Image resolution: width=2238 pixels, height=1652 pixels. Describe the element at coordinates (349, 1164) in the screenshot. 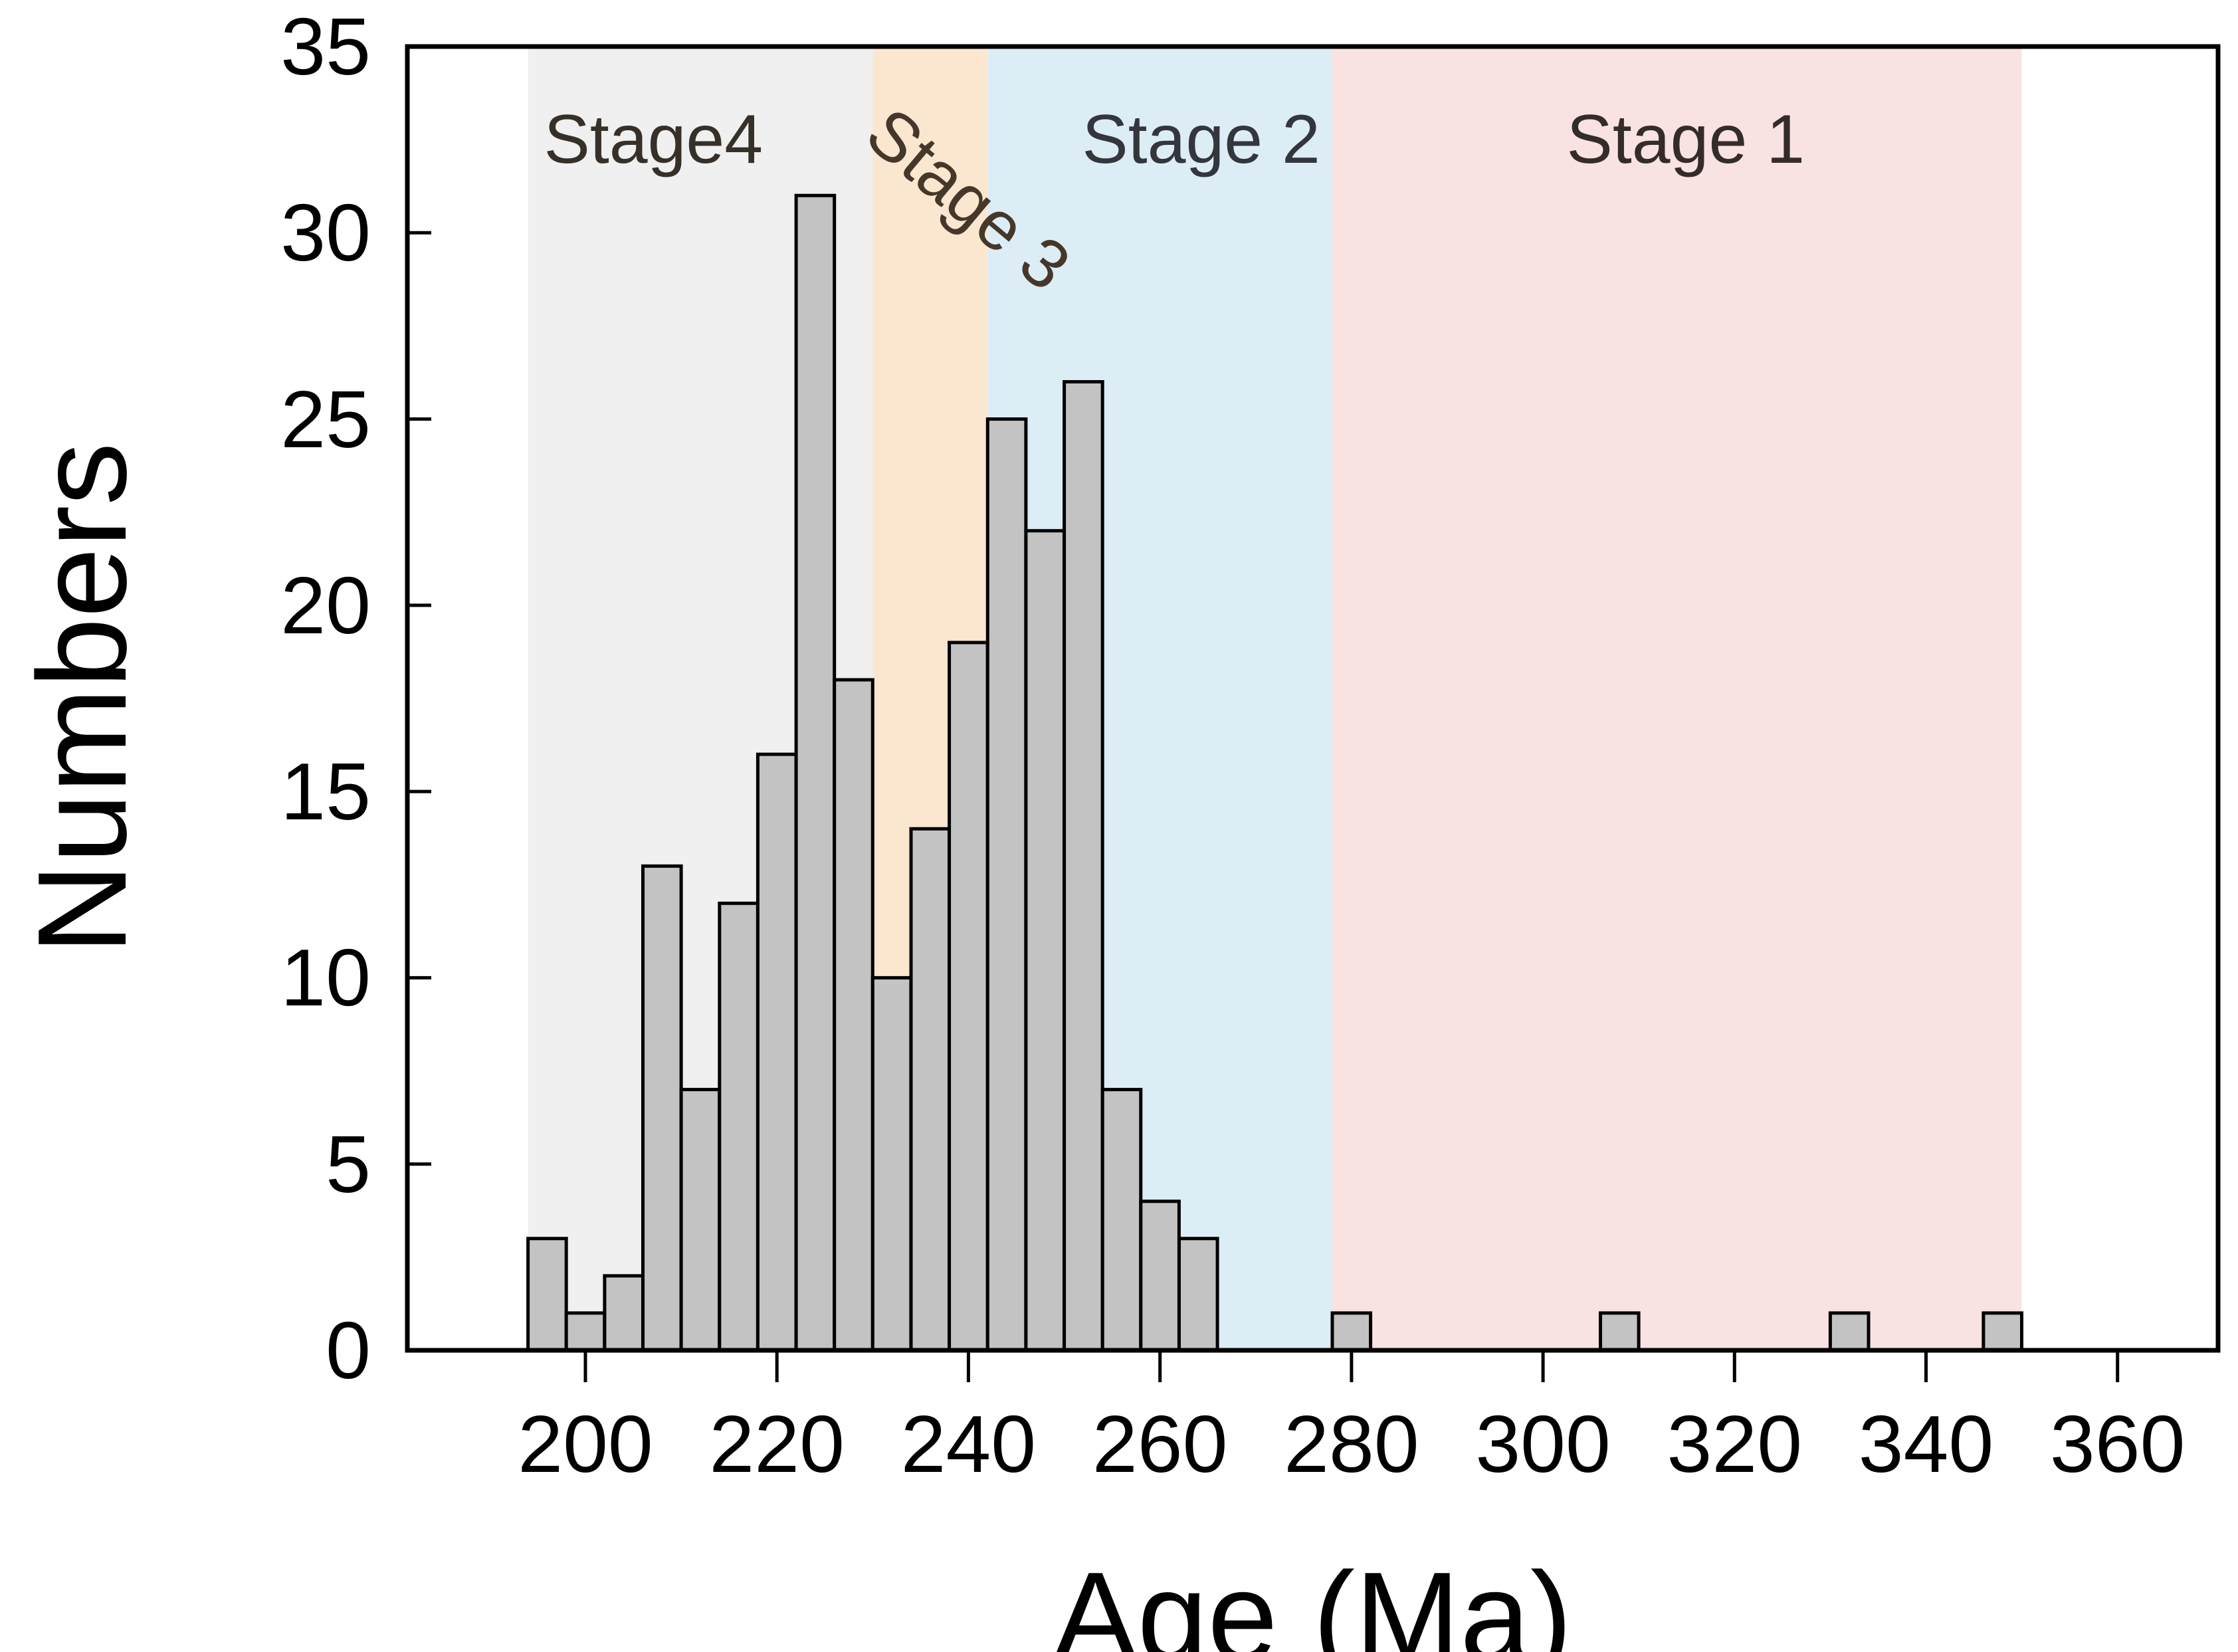

I see `y-tick-label: 5` at that location.